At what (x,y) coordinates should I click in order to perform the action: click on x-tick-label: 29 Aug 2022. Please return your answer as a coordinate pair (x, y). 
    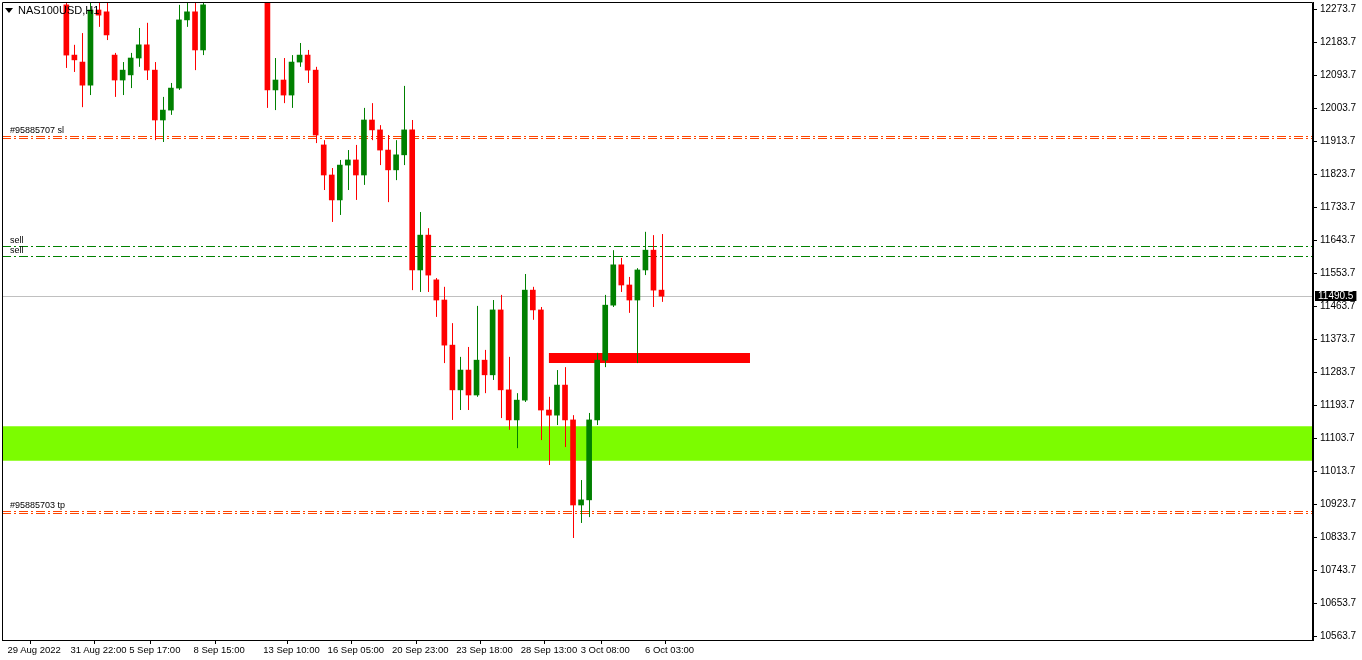
    Looking at the image, I should click on (34, 650).